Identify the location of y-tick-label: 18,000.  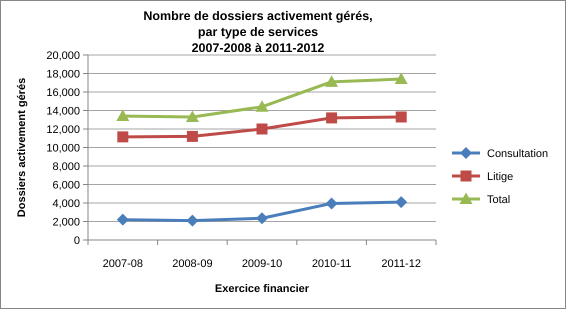
(63, 74).